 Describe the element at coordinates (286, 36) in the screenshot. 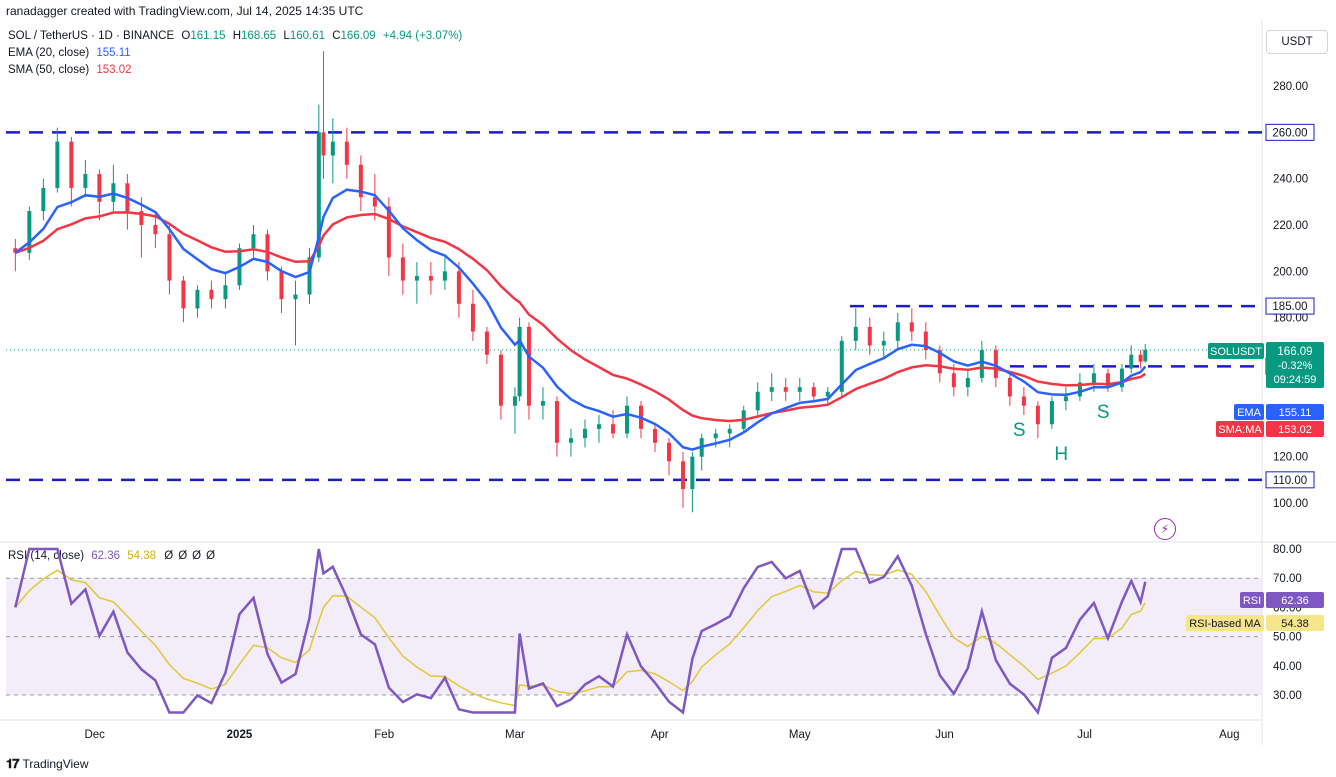

I see `low-label: L` at that location.